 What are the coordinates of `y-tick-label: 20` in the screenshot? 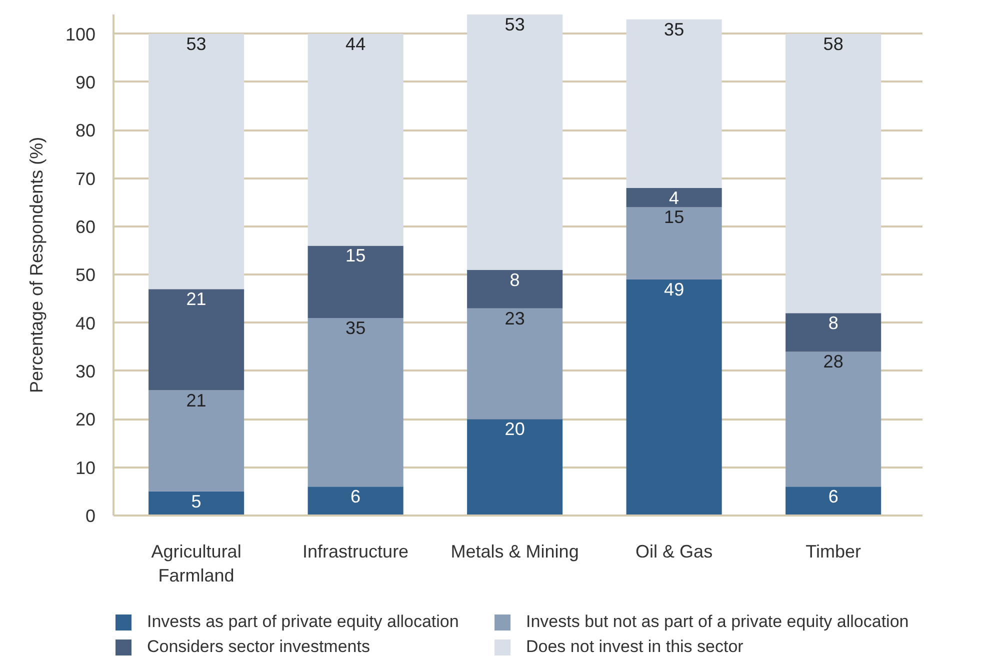 It's located at (85, 420).